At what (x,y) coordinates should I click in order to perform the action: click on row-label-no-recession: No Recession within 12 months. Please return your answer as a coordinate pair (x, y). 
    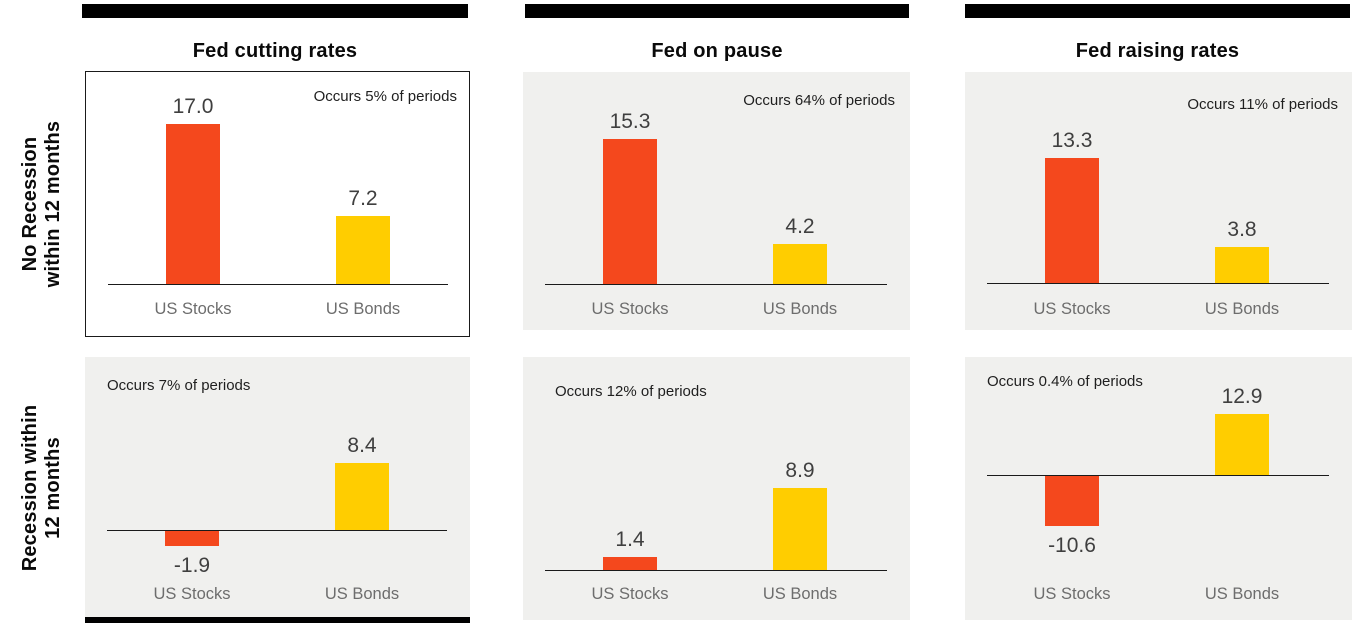
    Looking at the image, I should click on (42, 204).